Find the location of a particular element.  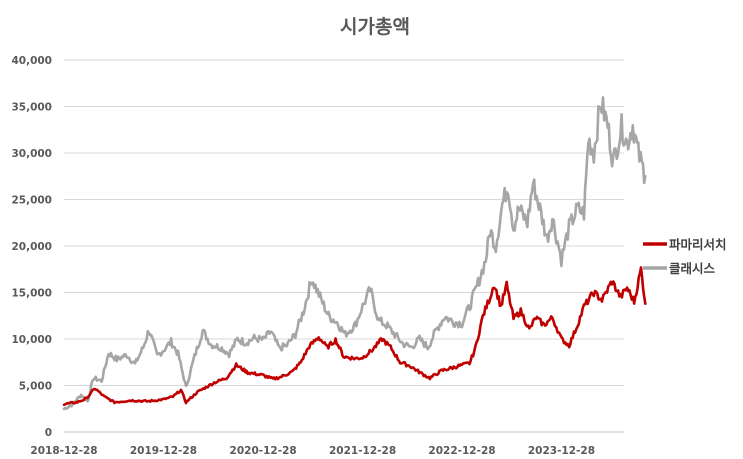

x-tick-label: 2021-12-28 is located at coordinates (362, 451).